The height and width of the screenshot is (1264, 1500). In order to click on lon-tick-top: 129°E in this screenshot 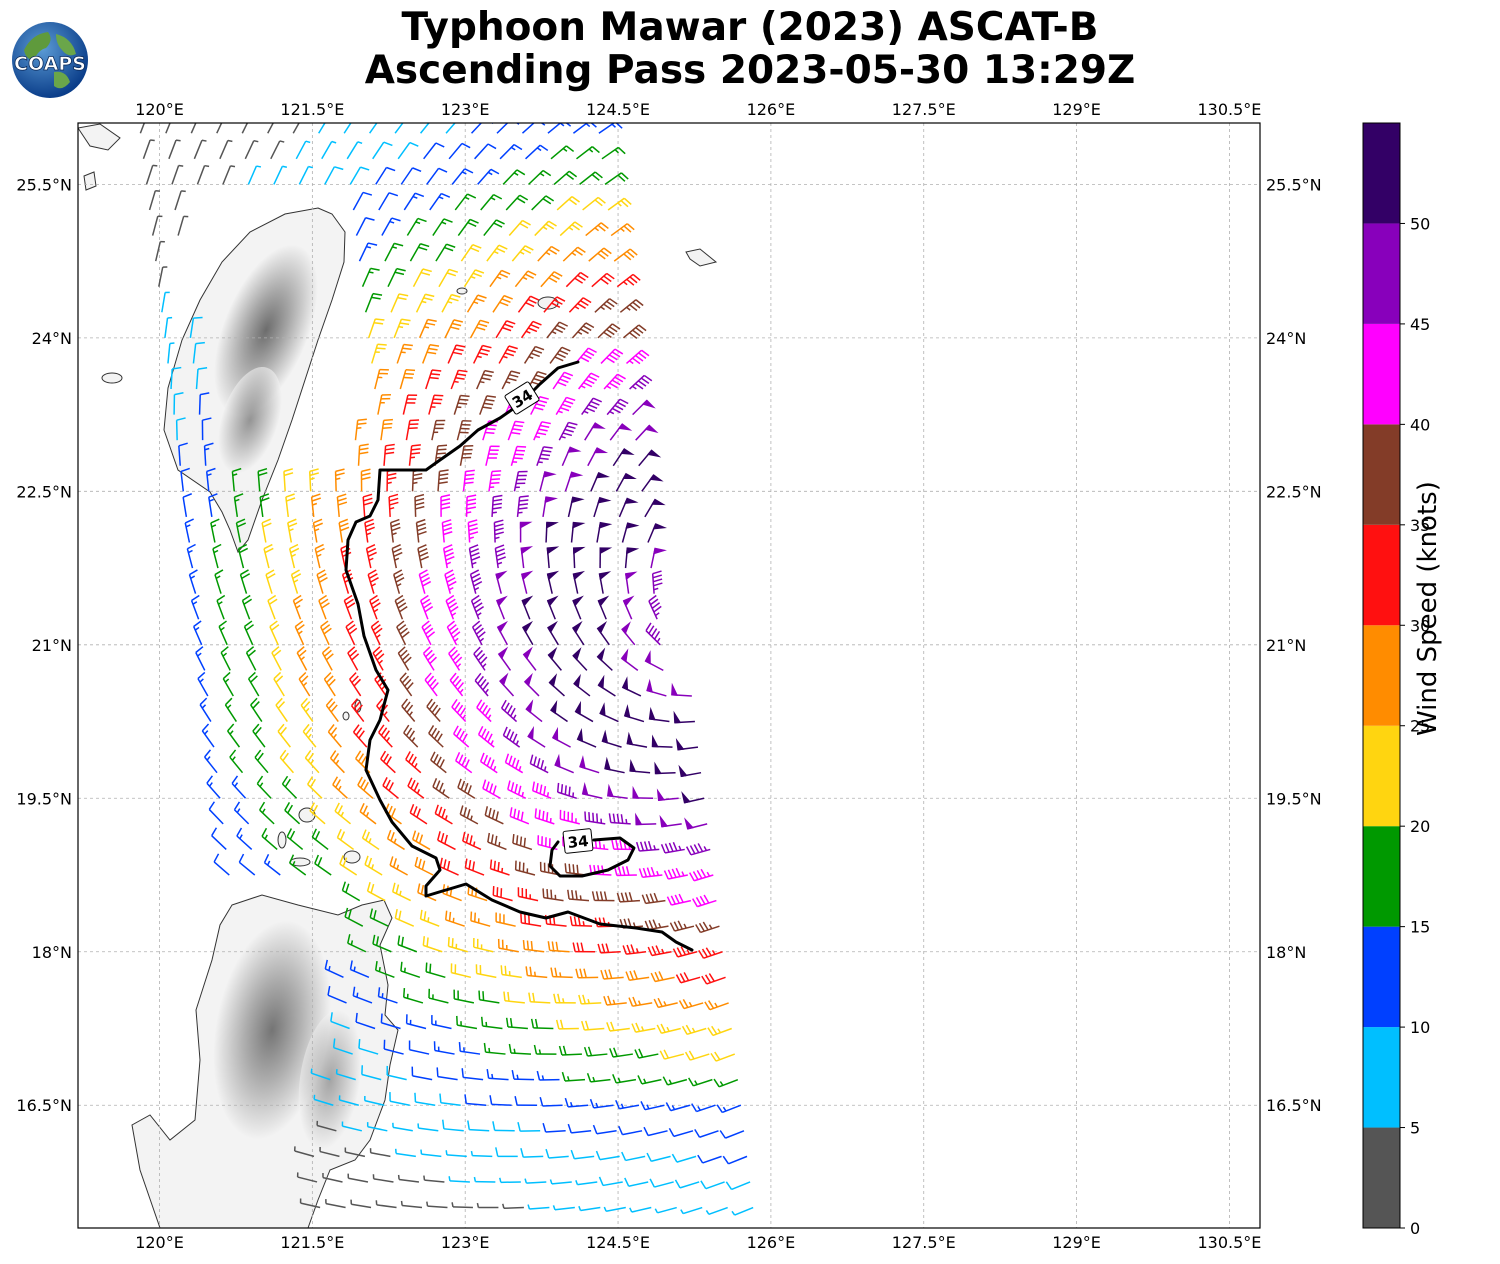, I will do `click(1076, 109)`.